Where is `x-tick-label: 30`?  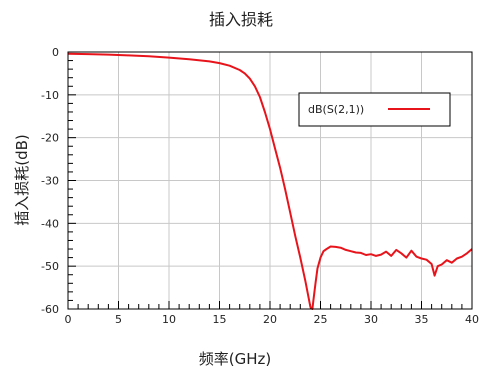
x-tick-label: 30 is located at coordinates (371, 319).